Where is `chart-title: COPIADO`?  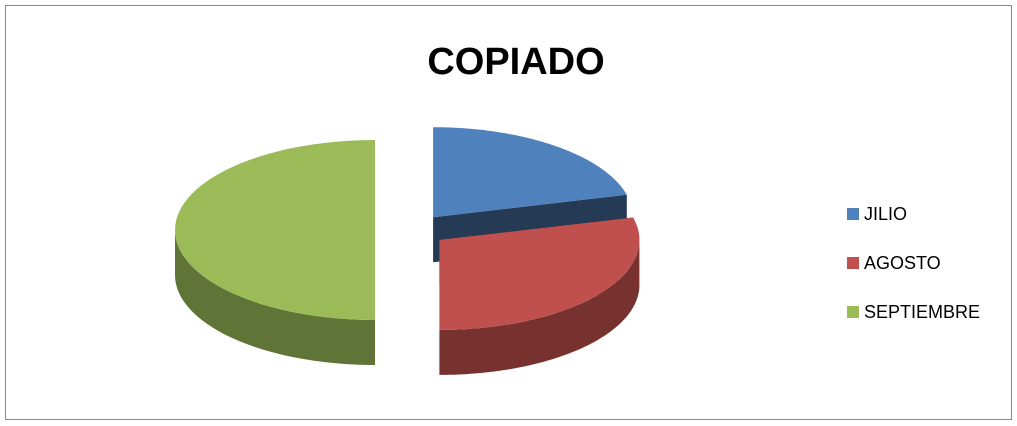
chart-title: COPIADO is located at coordinates (515, 62).